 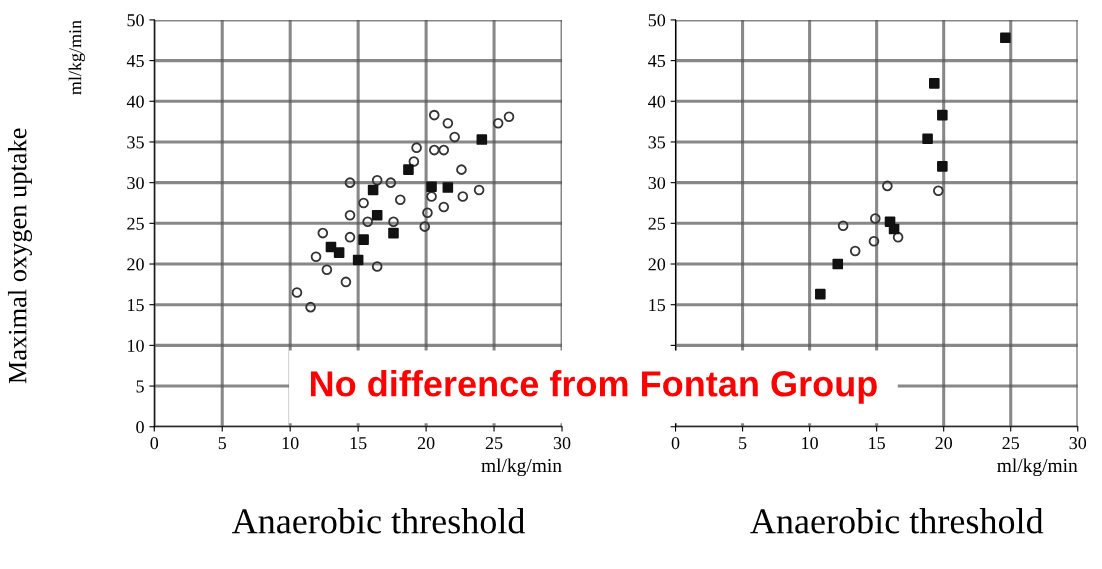 I want to click on y-tick-label: 5, so click(x=140, y=386).